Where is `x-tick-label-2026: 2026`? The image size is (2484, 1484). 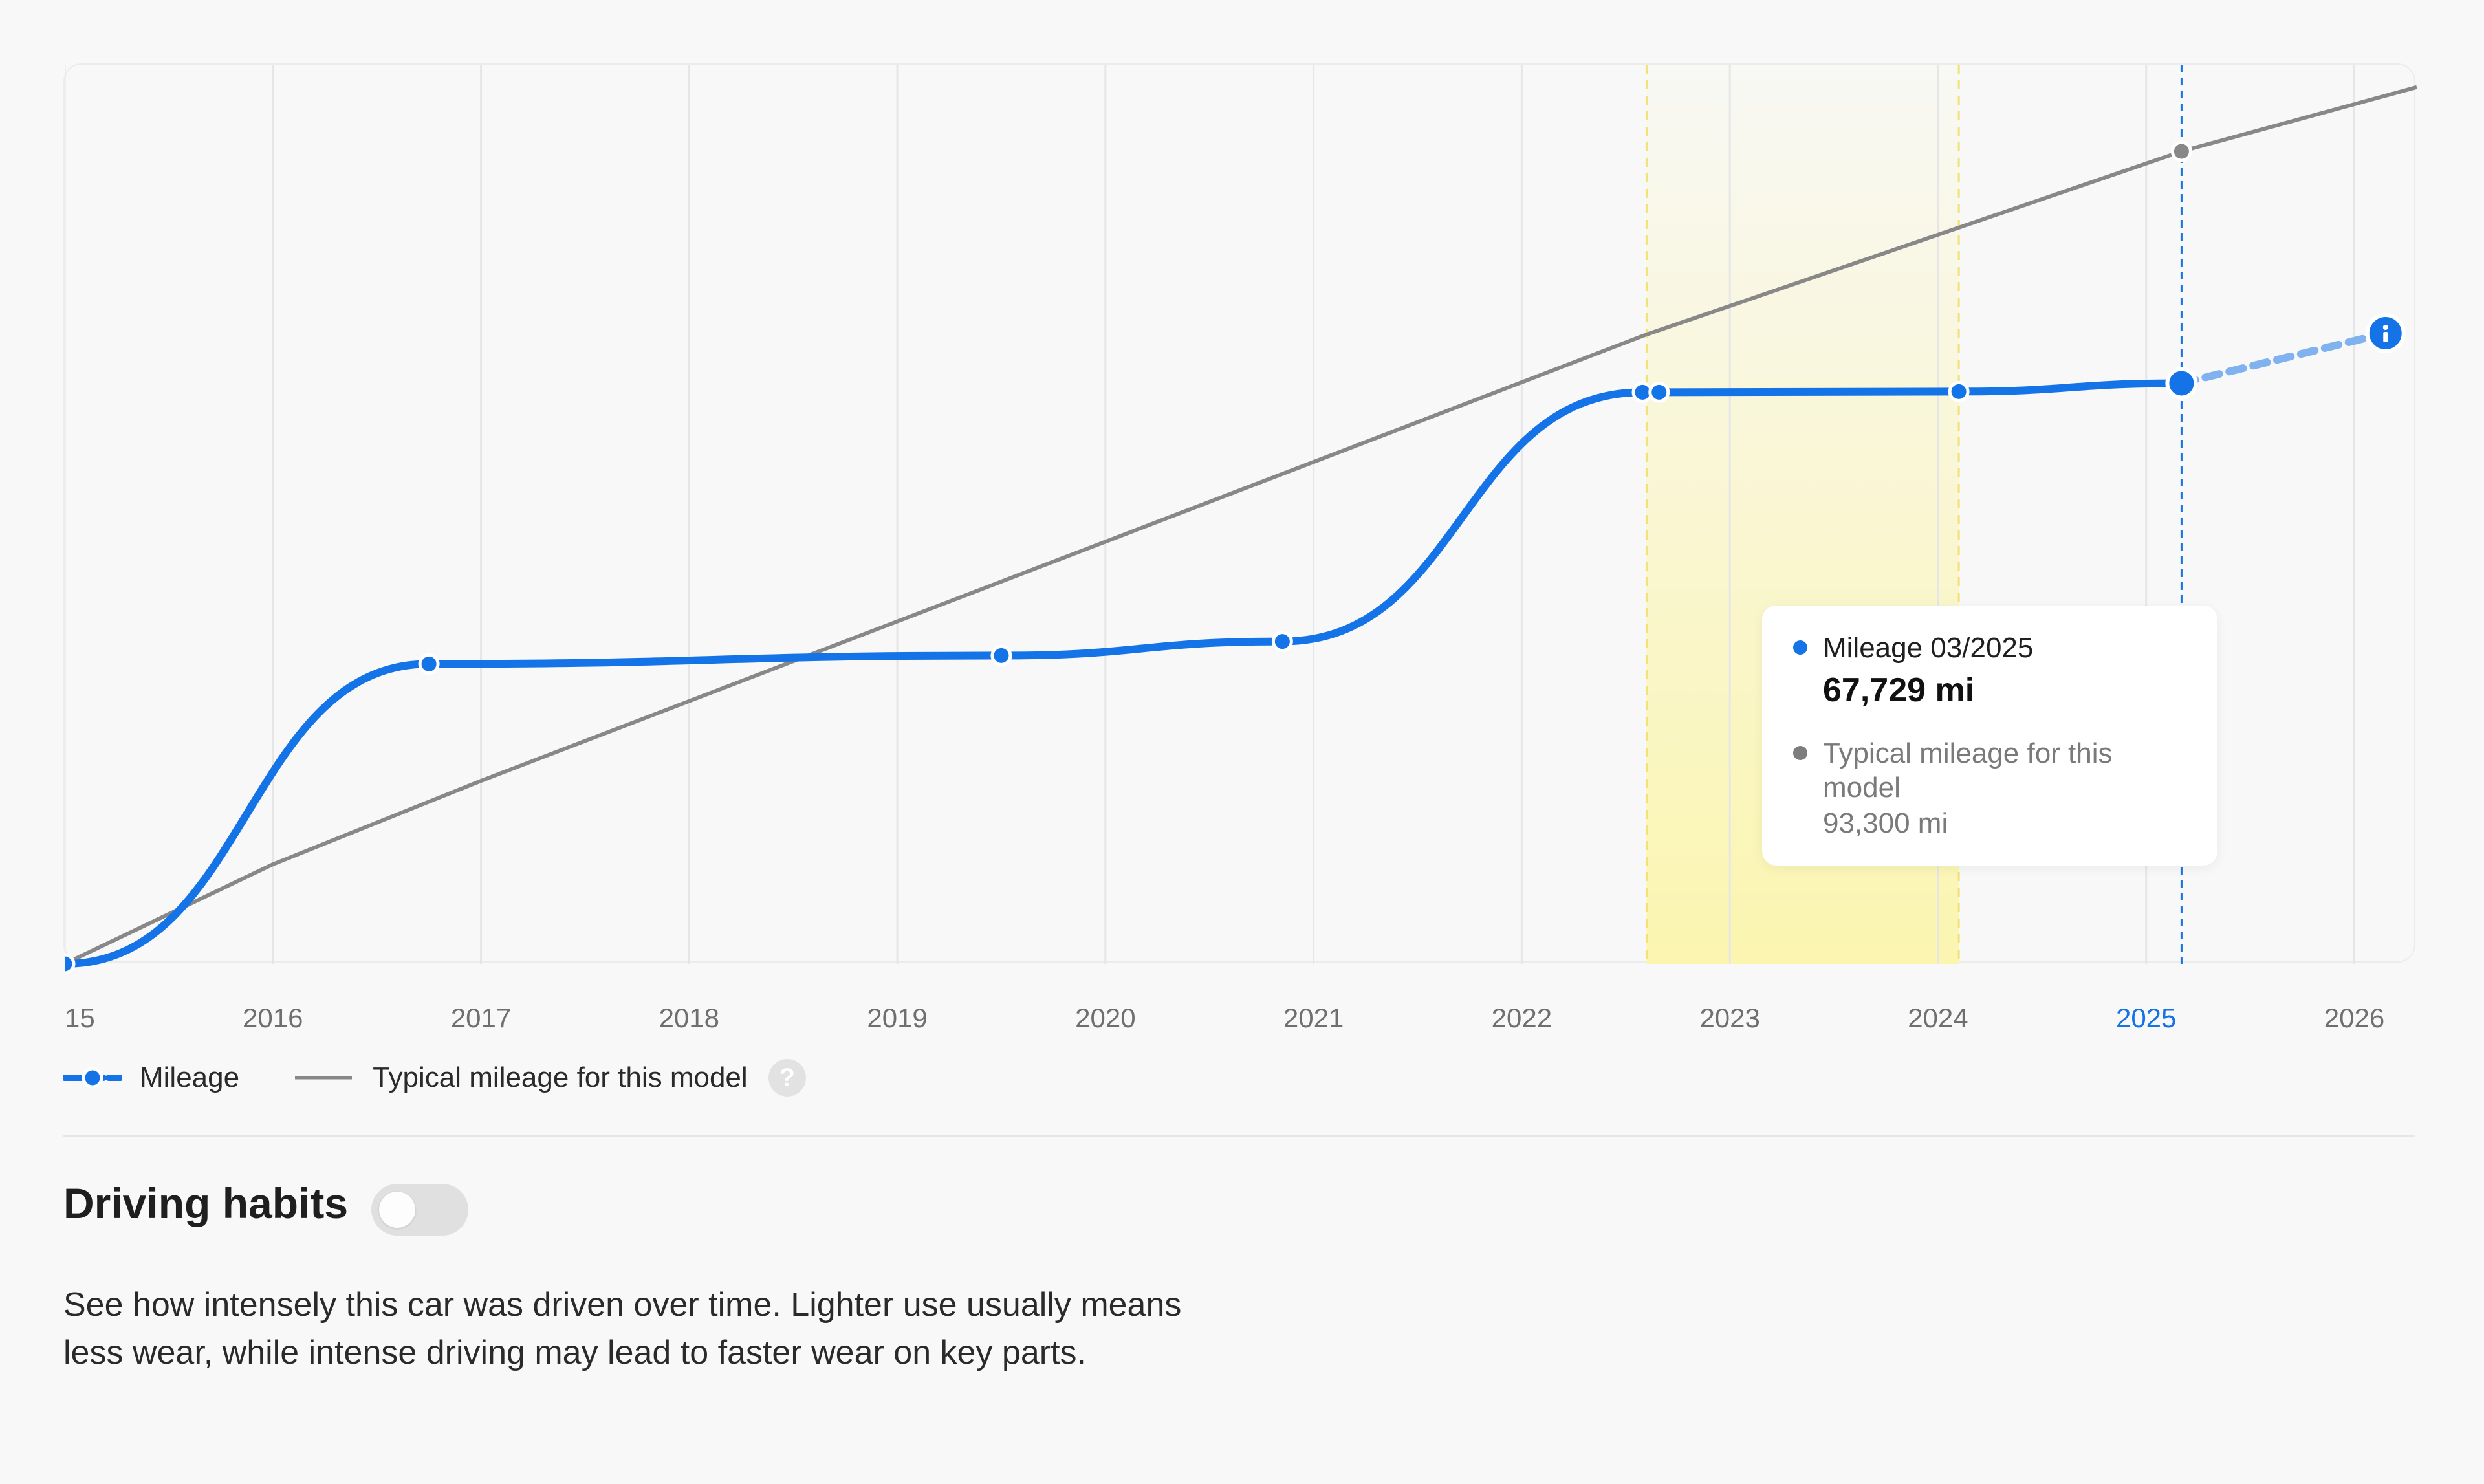
x-tick-label-2026: 2026 is located at coordinates (2354, 1018).